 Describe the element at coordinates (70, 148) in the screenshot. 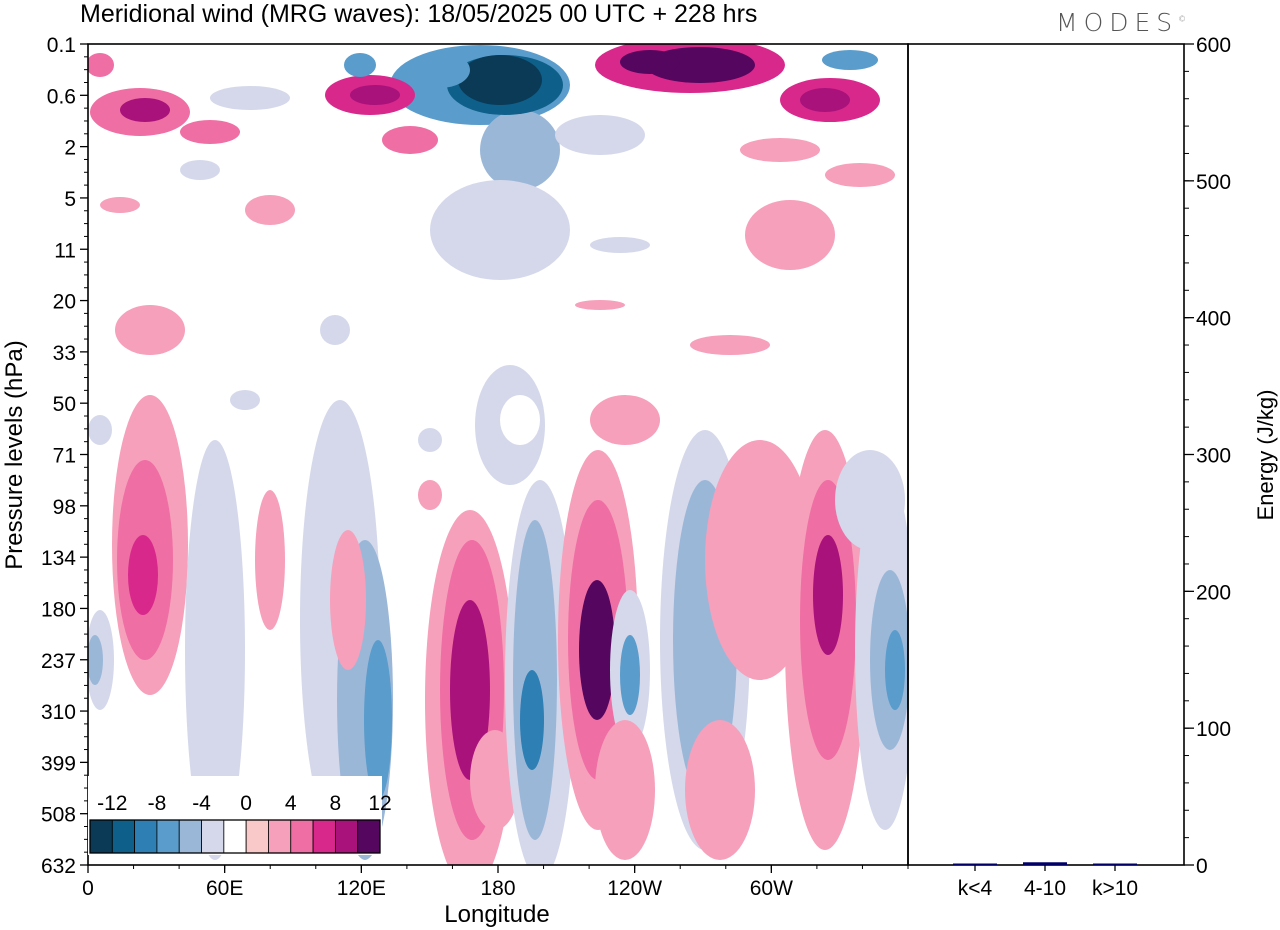

I see `y-tick-label: 2` at that location.